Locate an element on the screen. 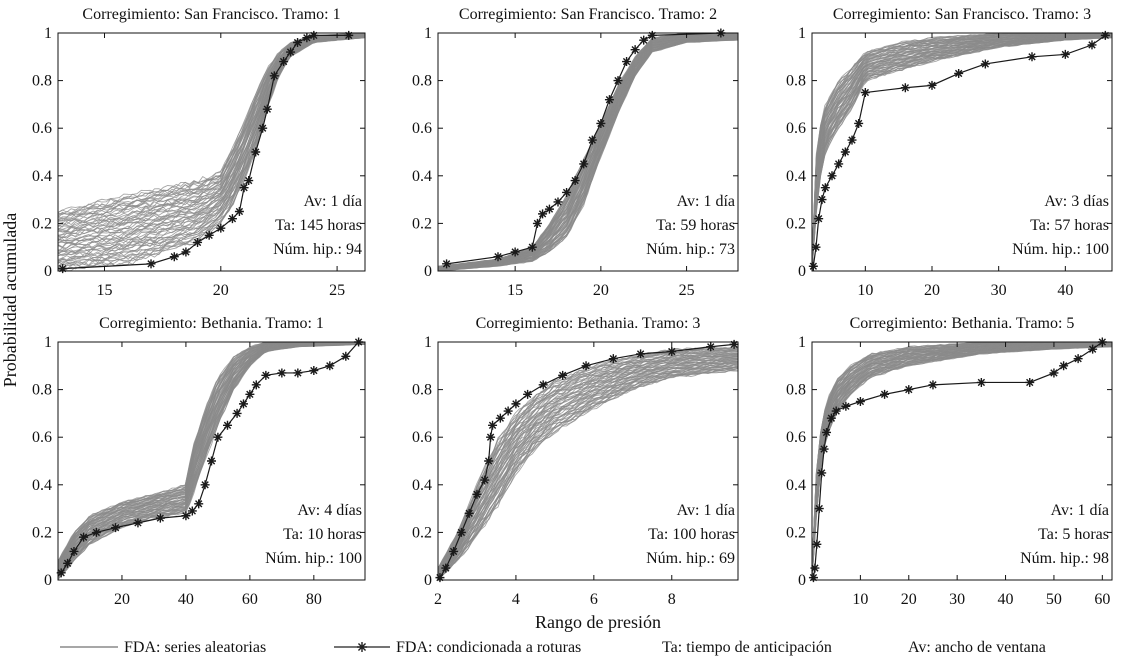  panel-title: Corregimiento: Bethania. Tramo: 5 is located at coordinates (962, 323).